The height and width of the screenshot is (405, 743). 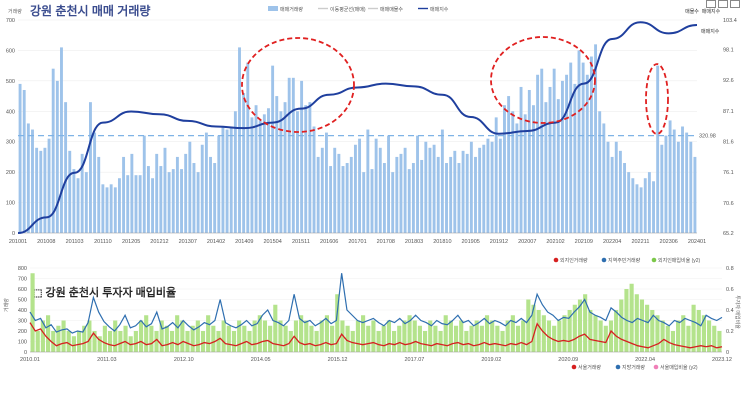 What do you see at coordinates (376, 303) in the screenshot?
I see `chart2-local-resident-line` at bounding box center [376, 303].